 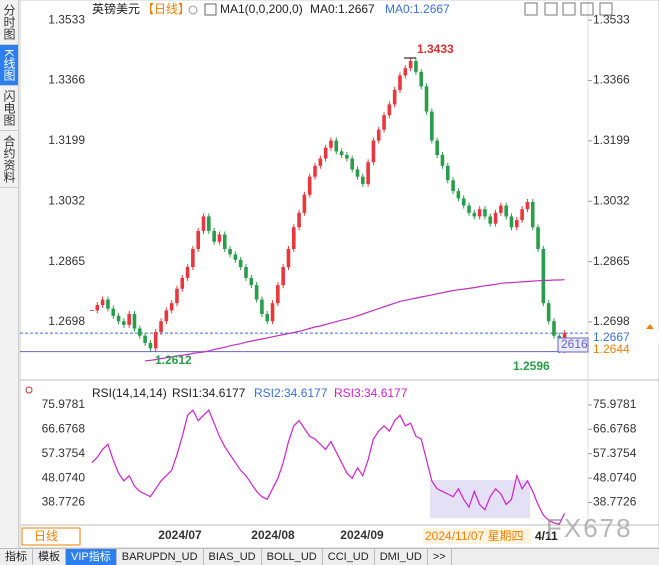 What do you see at coordinates (64, 502) in the screenshot?
I see `rsi-tick-label: 38.7726` at bounding box center [64, 502].